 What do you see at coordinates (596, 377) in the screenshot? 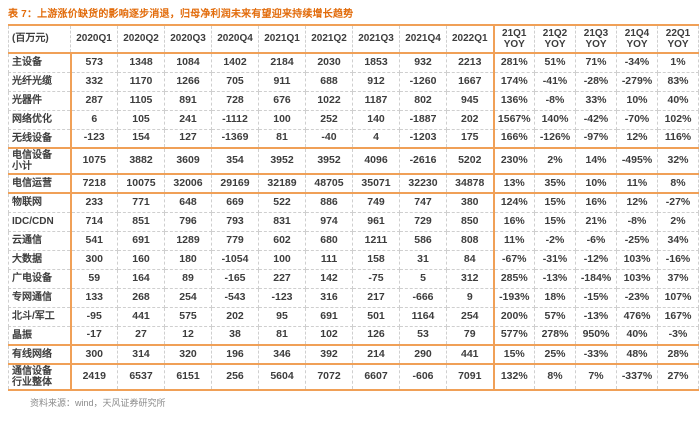
I see `yoy-cell: 7%` at bounding box center [596, 377].